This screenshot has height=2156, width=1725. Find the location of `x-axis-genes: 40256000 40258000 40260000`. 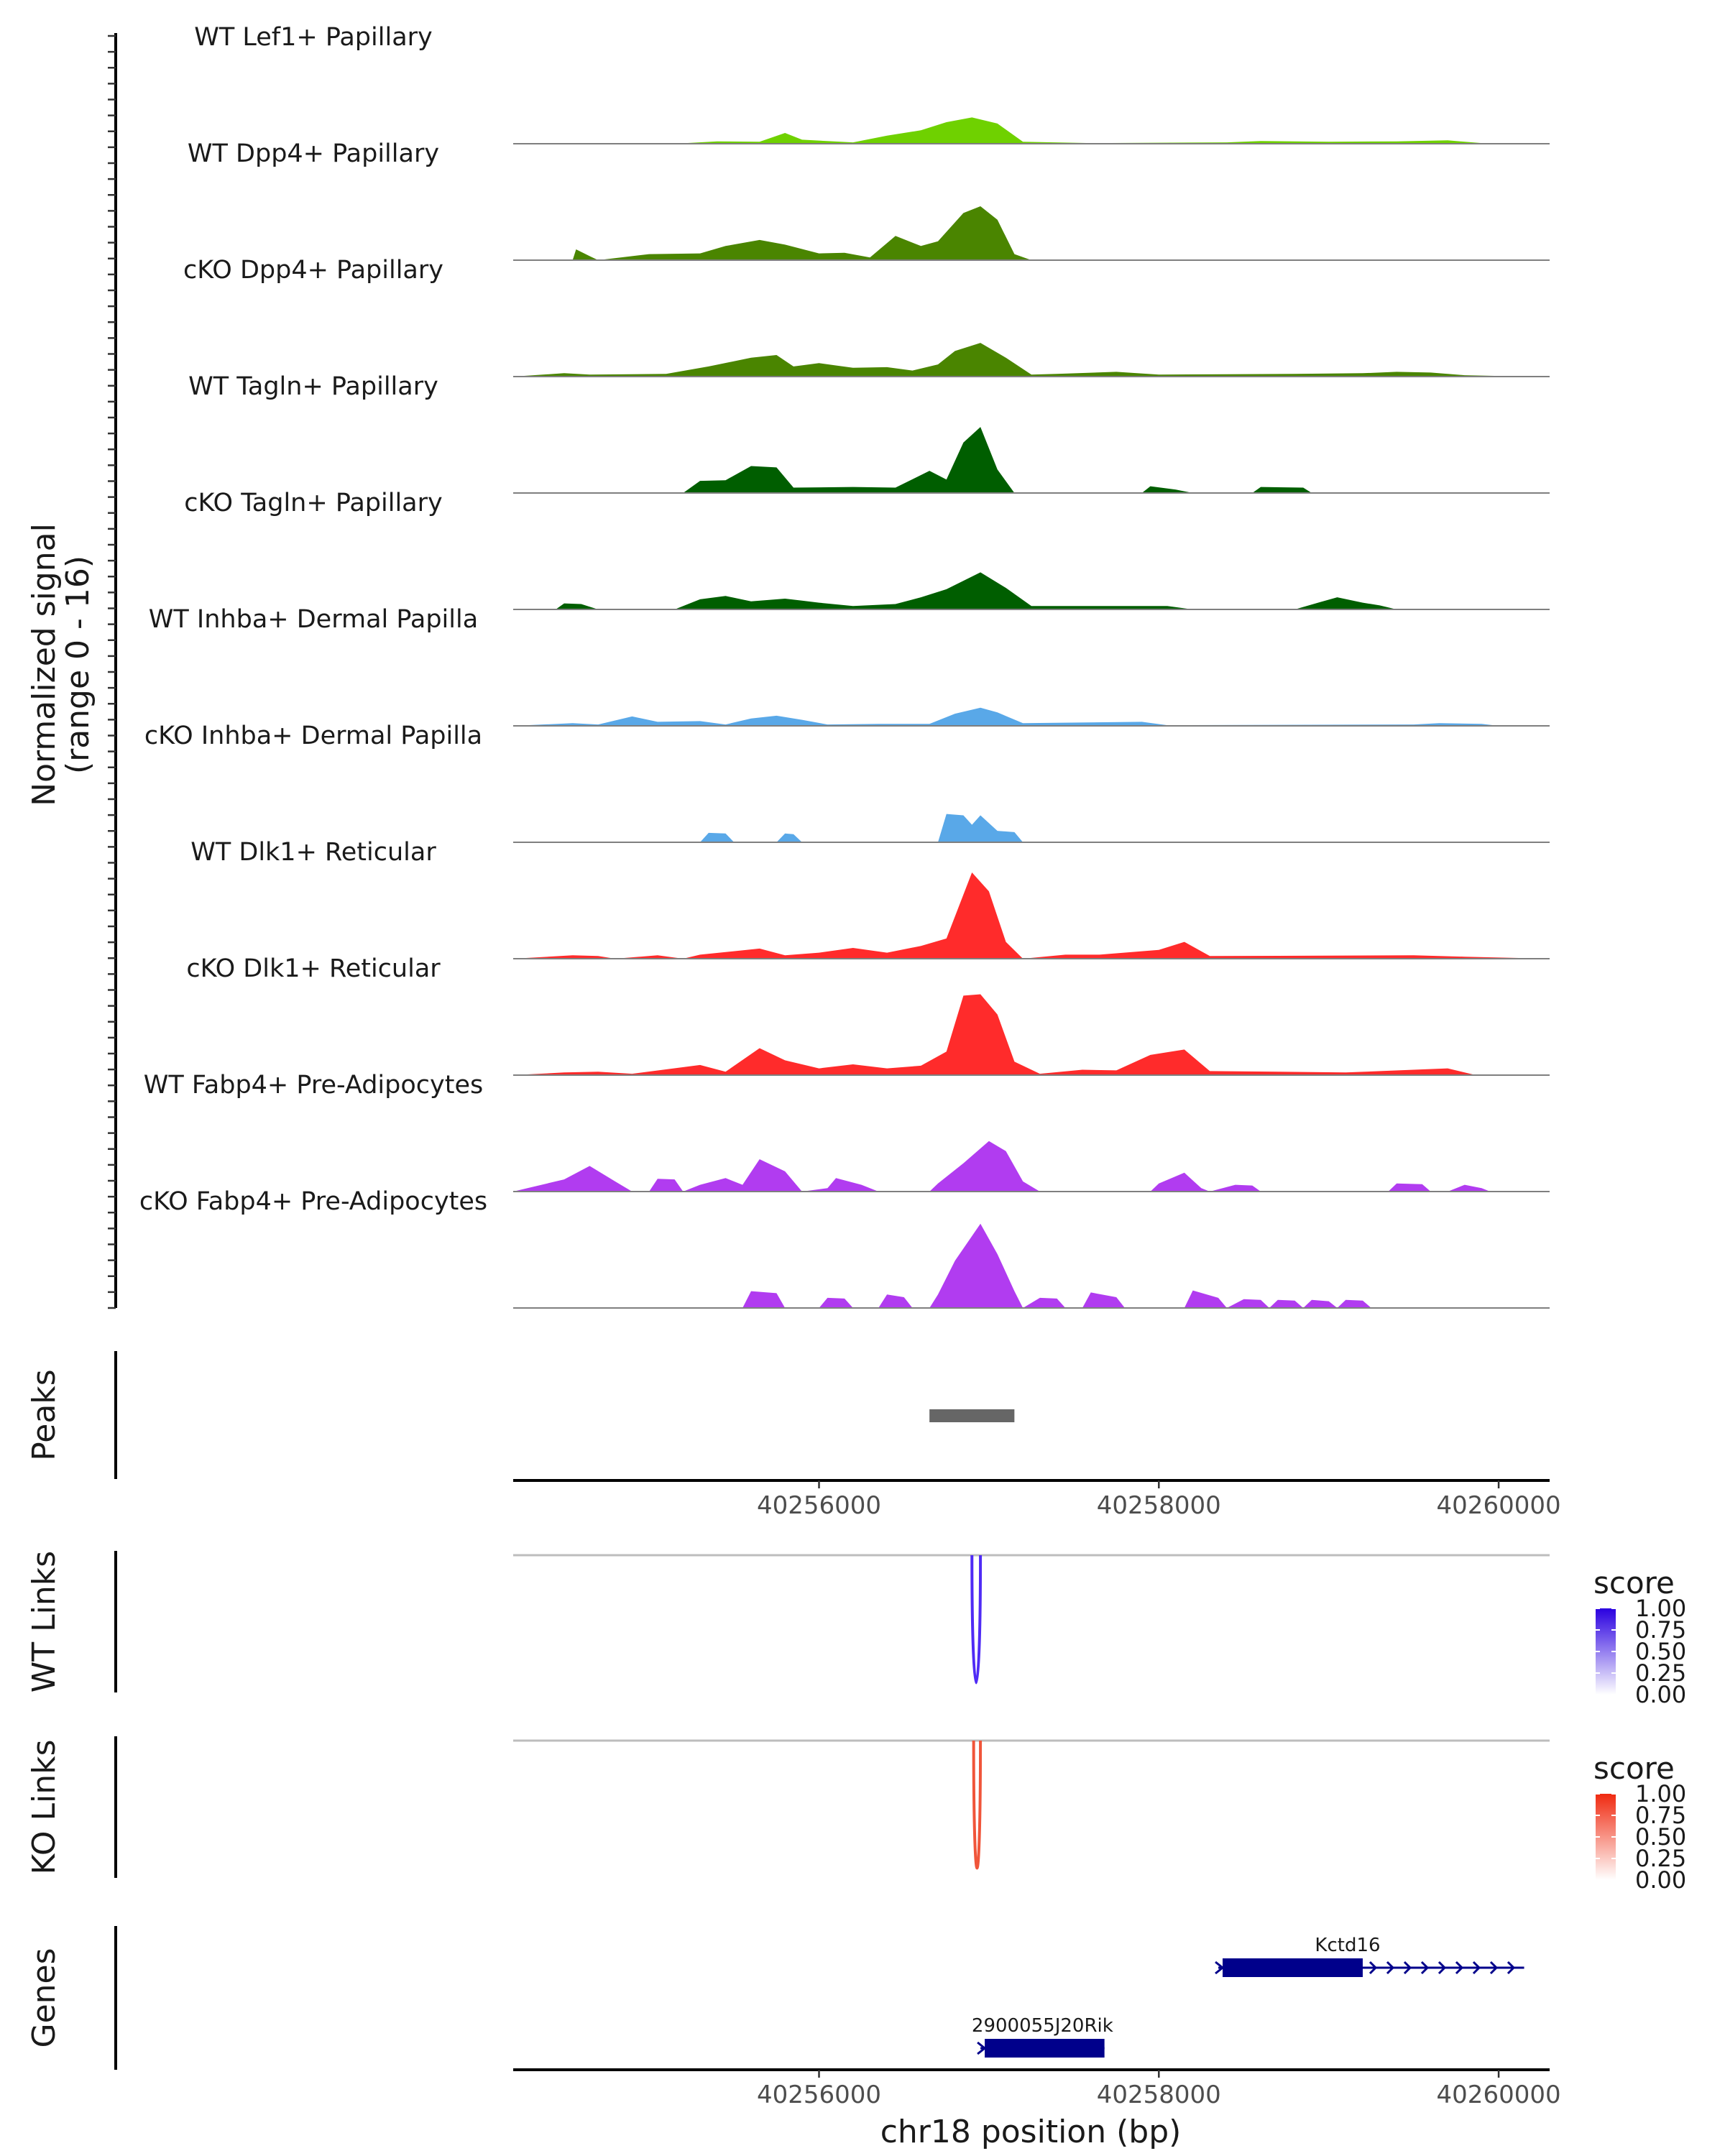

x-axis-genes: 40256000 40258000 40260000 is located at coordinates (1037, 2089).